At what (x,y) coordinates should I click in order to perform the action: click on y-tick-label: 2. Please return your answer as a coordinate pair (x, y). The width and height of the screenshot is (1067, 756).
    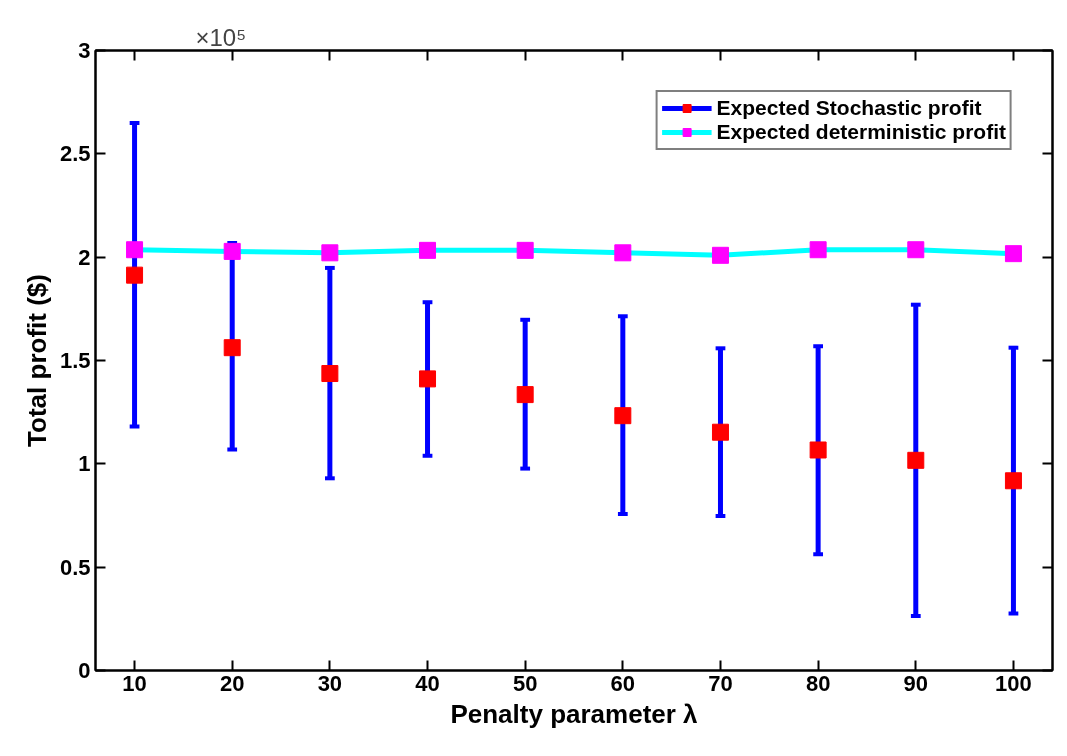
    Looking at the image, I should click on (84, 257).